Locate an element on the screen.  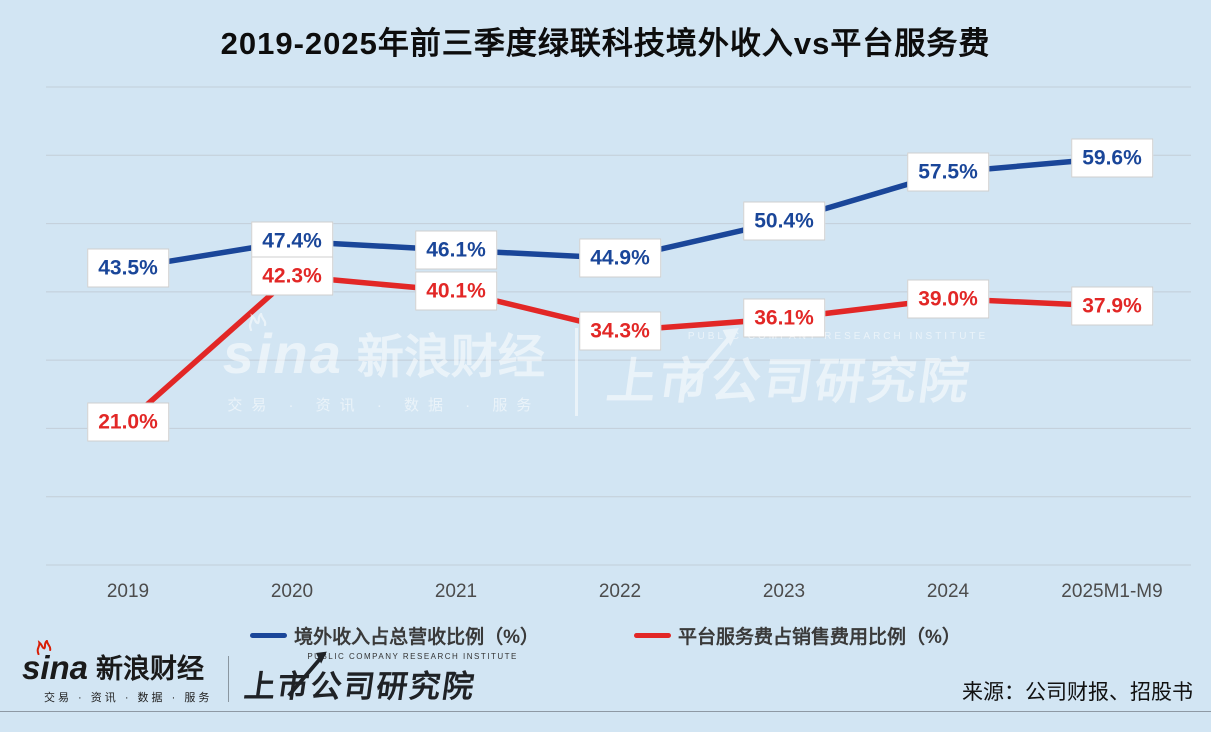
legend-swatch-red is located at coordinates (652, 635).